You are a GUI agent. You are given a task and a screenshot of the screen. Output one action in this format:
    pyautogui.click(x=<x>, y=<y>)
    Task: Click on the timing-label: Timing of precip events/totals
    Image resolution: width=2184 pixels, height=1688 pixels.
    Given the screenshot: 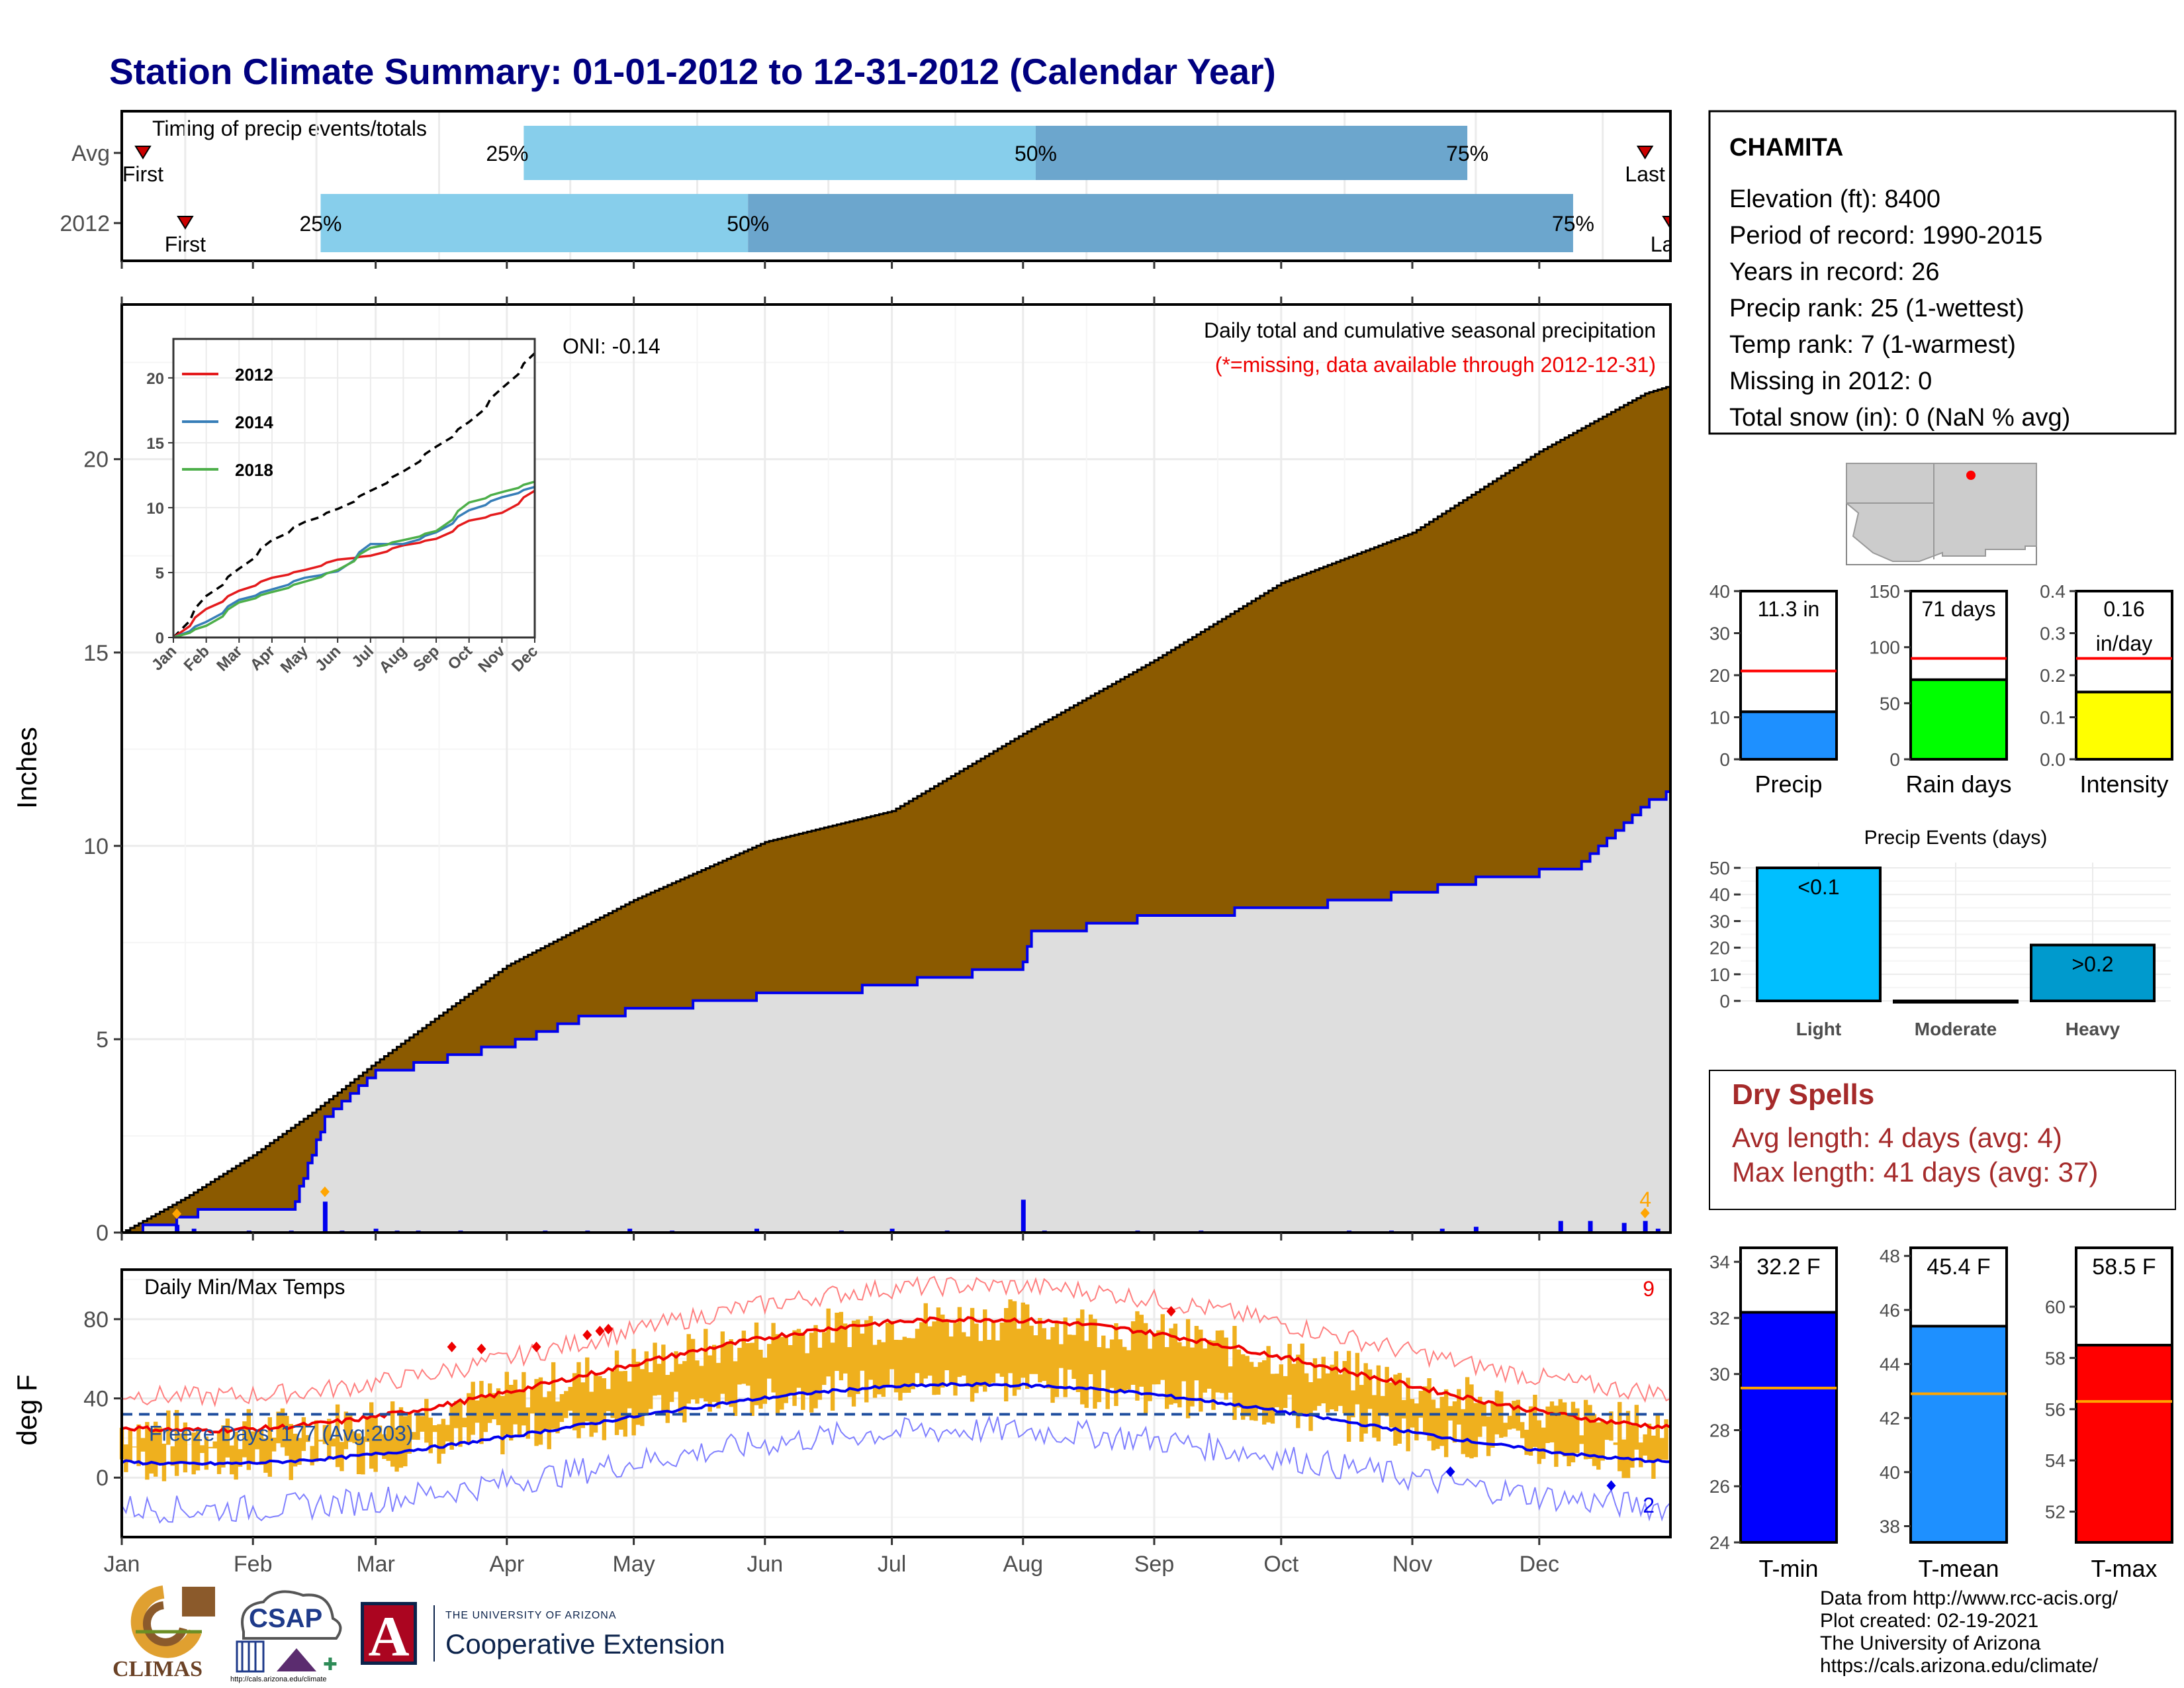 What is the action you would take?
    pyautogui.click(x=289, y=128)
    